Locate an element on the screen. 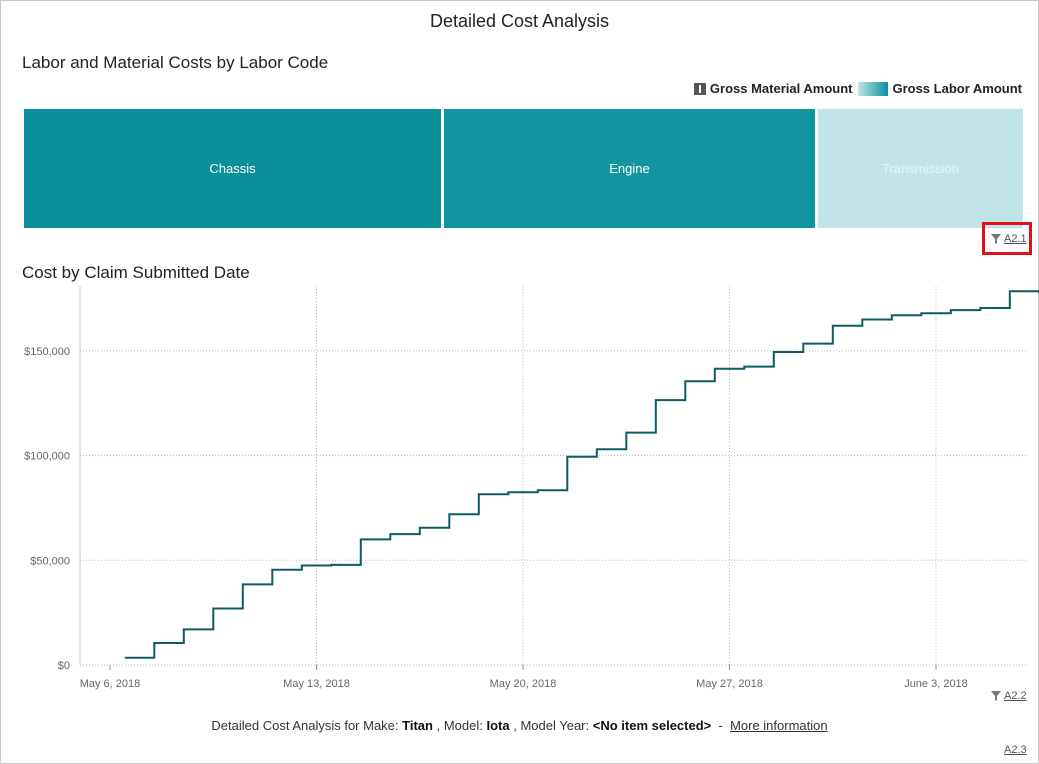  footer-year-label: , Model Year: is located at coordinates (551, 725).